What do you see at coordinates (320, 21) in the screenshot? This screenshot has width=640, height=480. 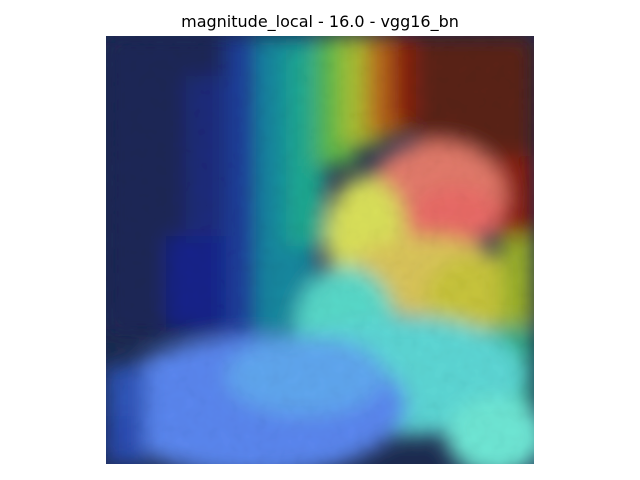 I see `figure-title: magnitude_local - 16.0 - vgg16_bn` at bounding box center [320, 21].